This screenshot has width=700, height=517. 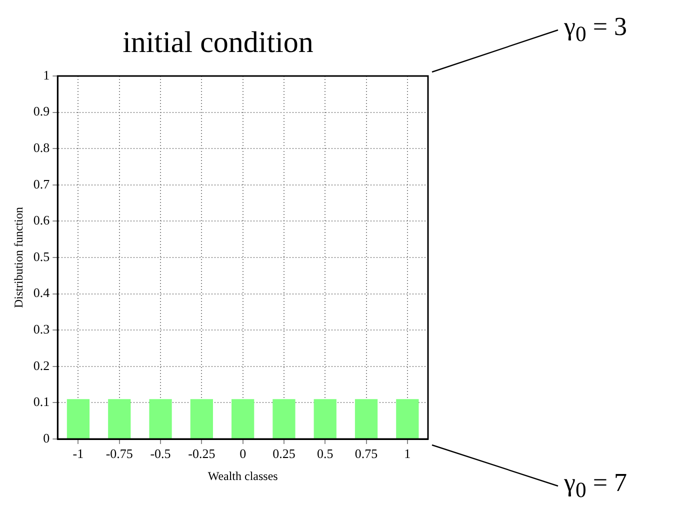 I want to click on x-tick-label: 0.75, so click(x=366, y=454).